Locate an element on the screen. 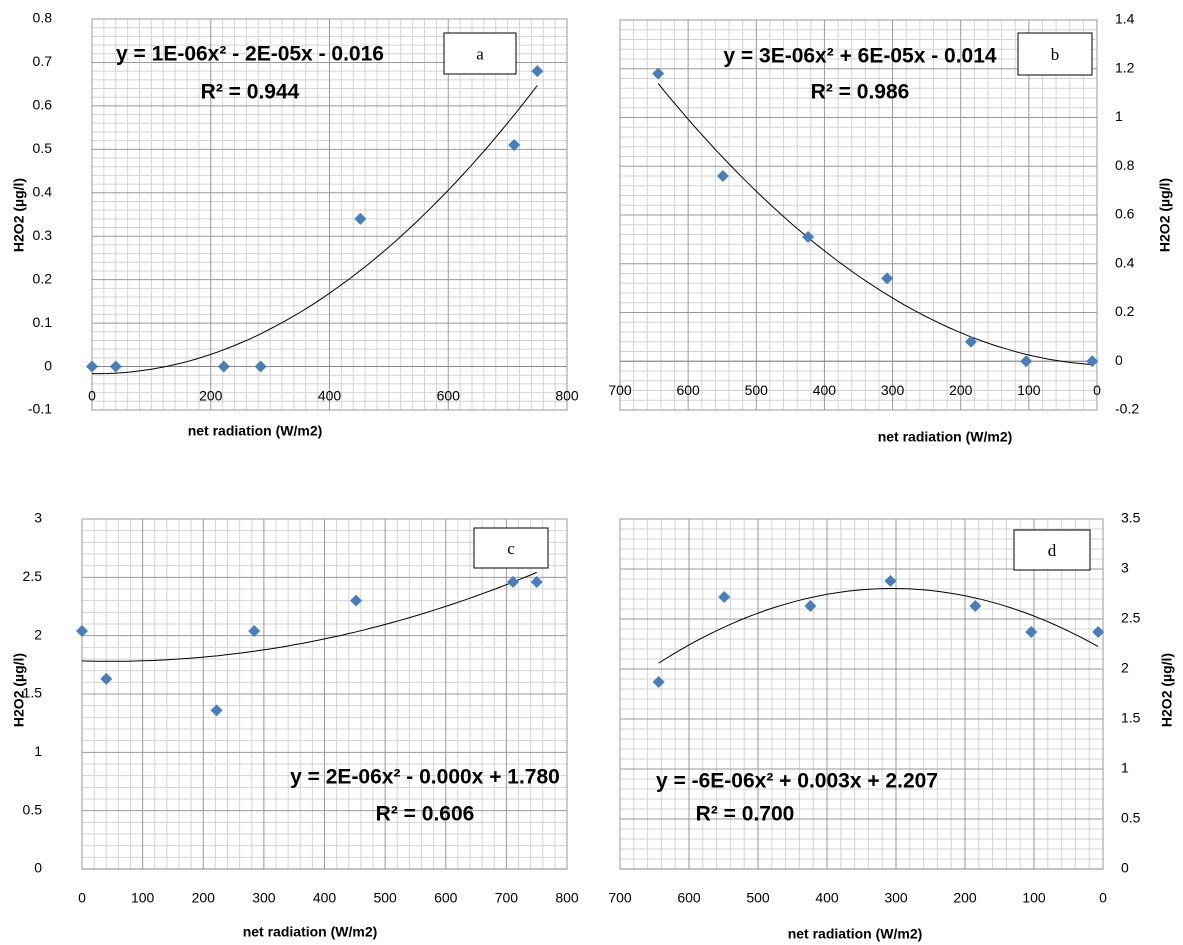  y-tick-label: 0.4 is located at coordinates (43, 191).